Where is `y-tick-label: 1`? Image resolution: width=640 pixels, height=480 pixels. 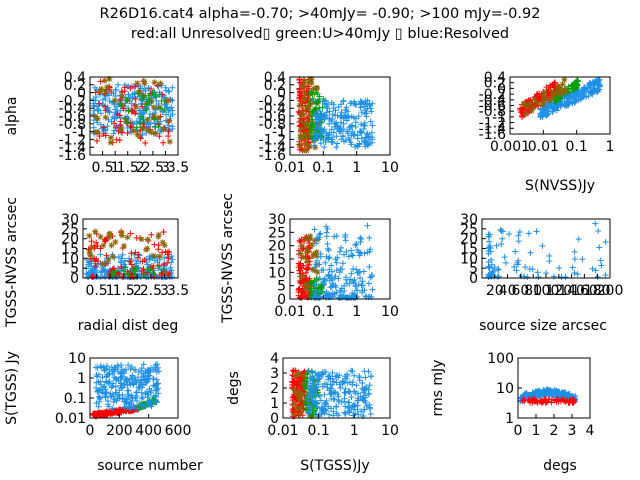
y-tick-label: 1 is located at coordinates (509, 419).